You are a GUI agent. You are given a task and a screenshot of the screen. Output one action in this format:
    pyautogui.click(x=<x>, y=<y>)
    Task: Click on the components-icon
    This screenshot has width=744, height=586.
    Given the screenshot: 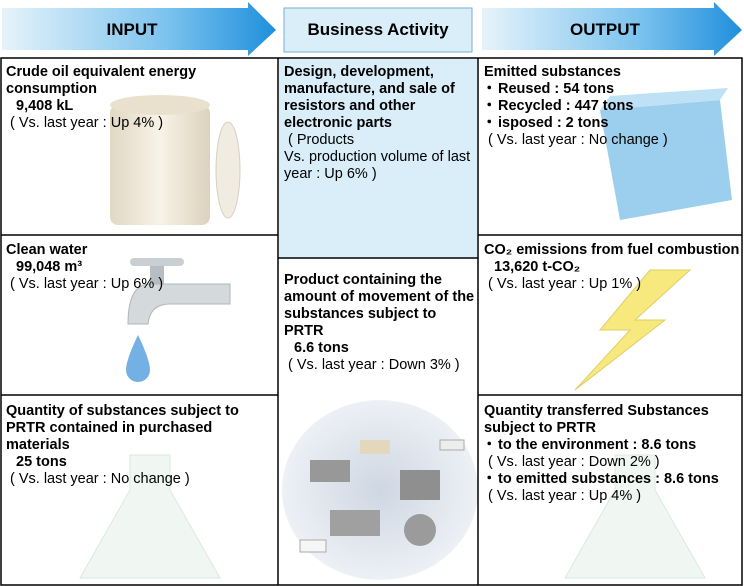 What is the action you would take?
    pyautogui.click(x=380, y=490)
    